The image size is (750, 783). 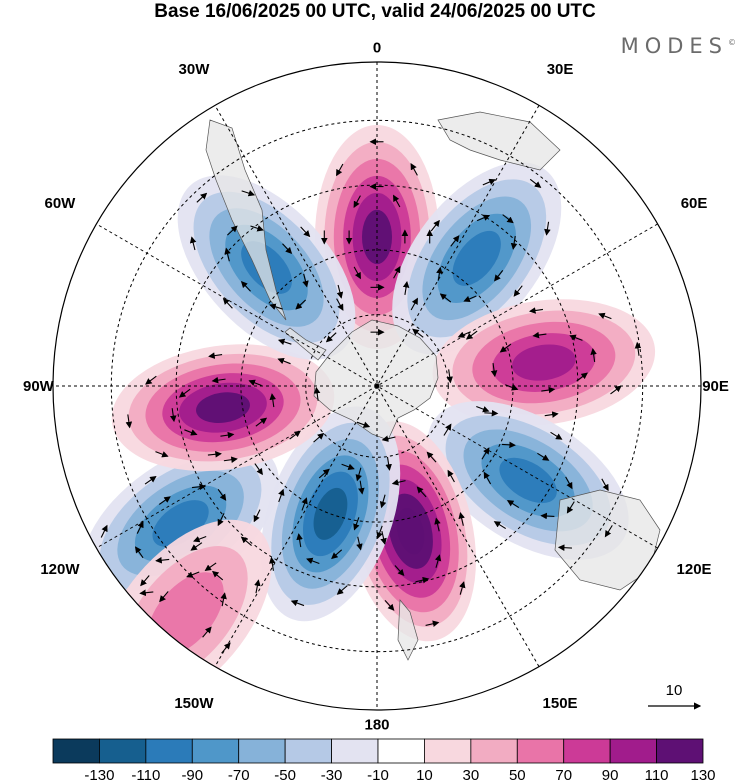 I want to click on longitude-label: 60W, so click(x=61, y=203).